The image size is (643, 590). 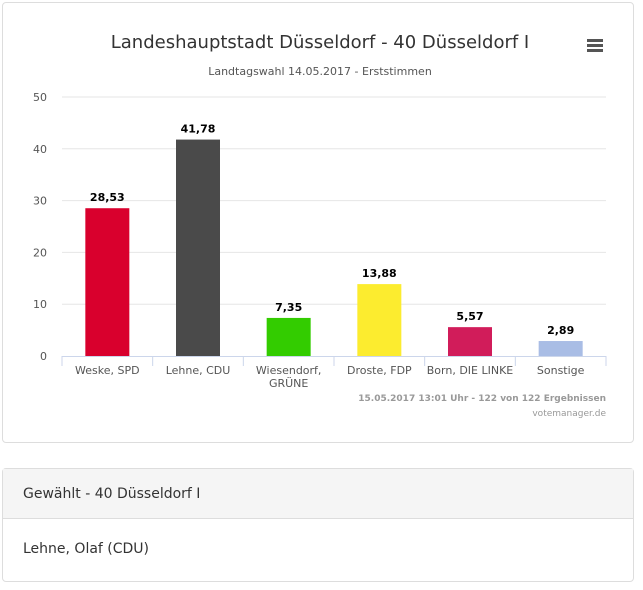 What do you see at coordinates (40, 97) in the screenshot?
I see `y-tick-label: 50` at bounding box center [40, 97].